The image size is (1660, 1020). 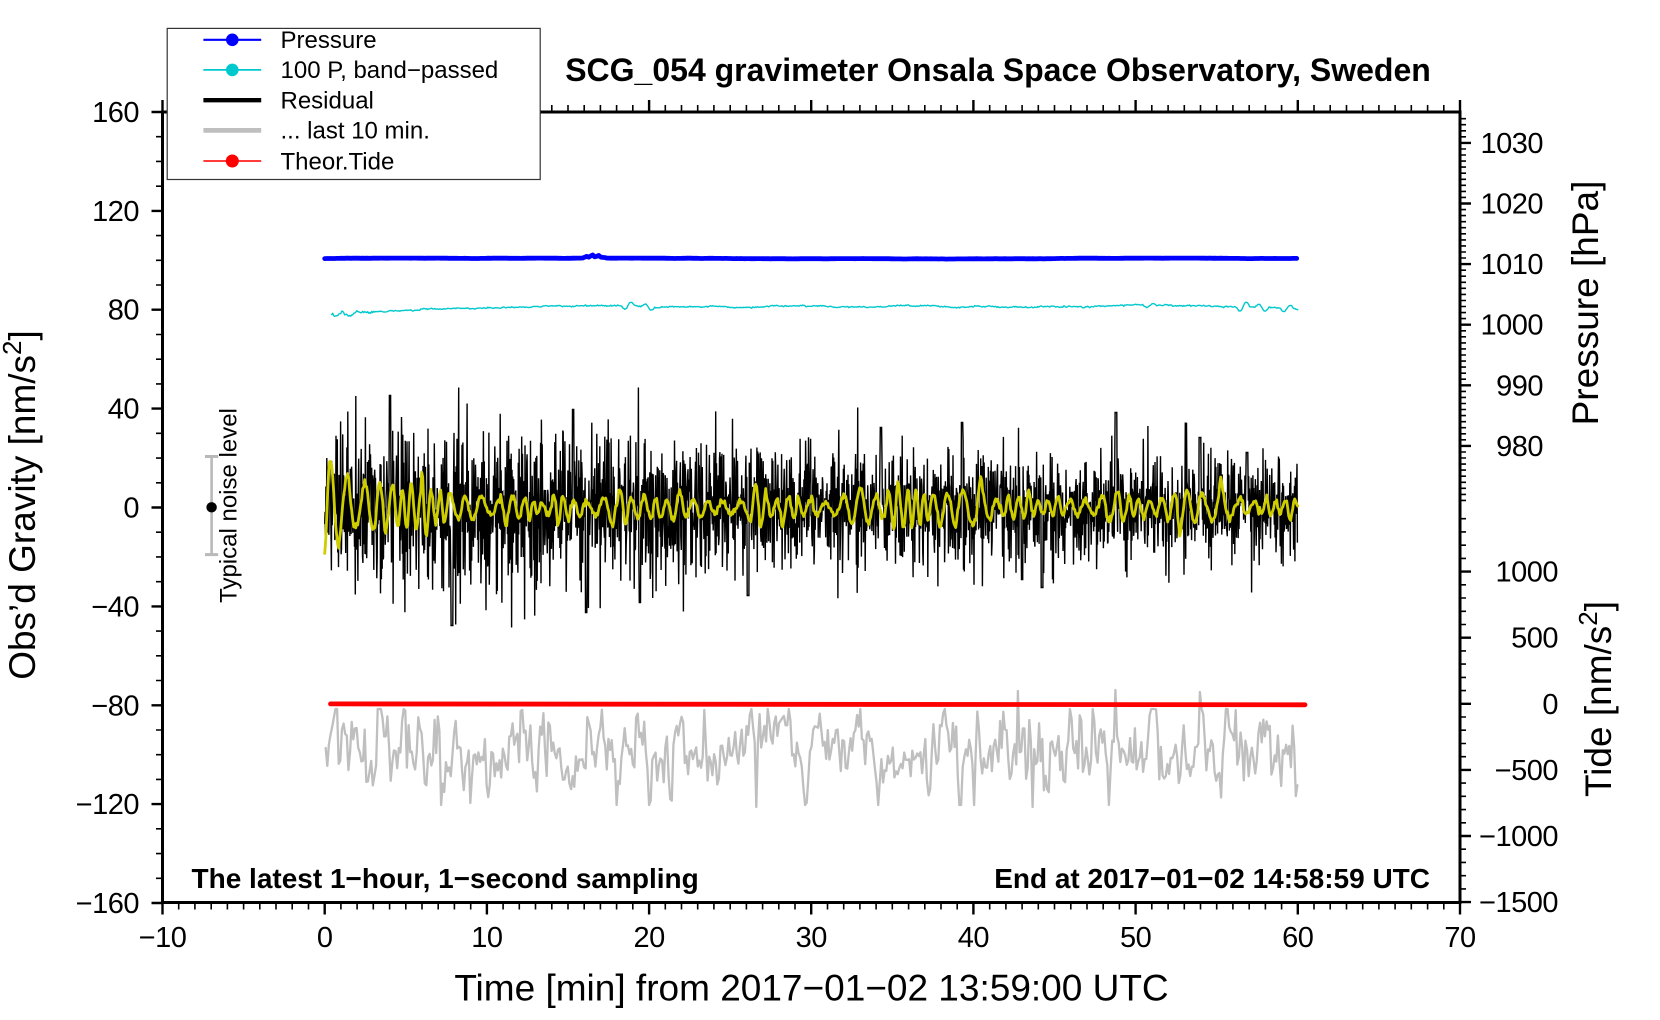 I want to click on svg-text: 80, so click(x=123, y=311).